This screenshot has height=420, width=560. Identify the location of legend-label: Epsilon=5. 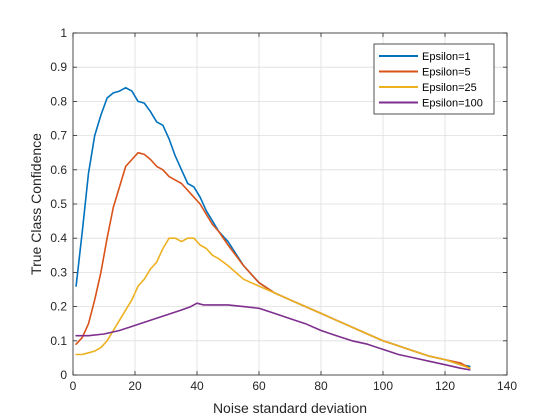
(446, 73).